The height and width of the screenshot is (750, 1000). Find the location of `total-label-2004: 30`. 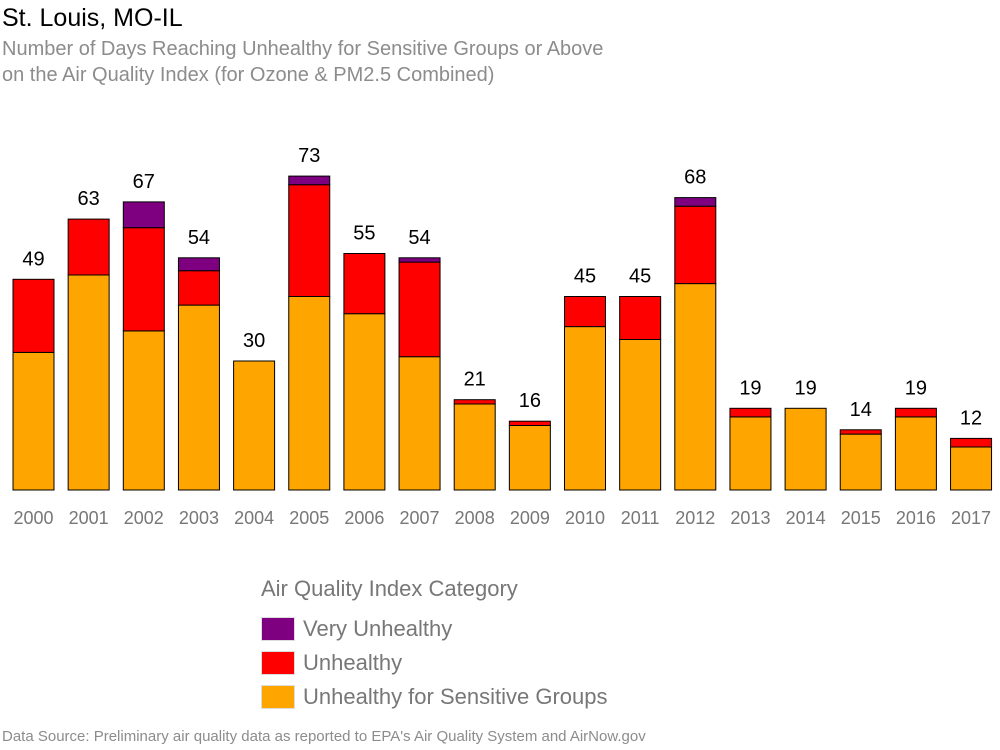

total-label-2004: 30 is located at coordinates (254, 341).